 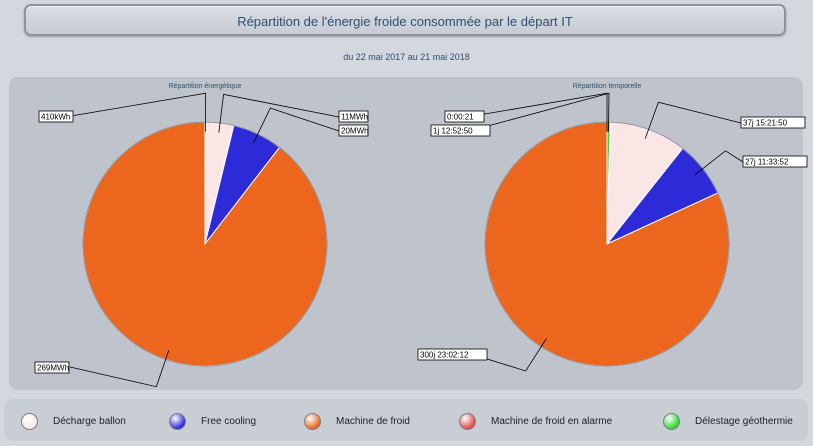 I want to click on chart-title-time: Répartition temporelle, so click(x=607, y=86).